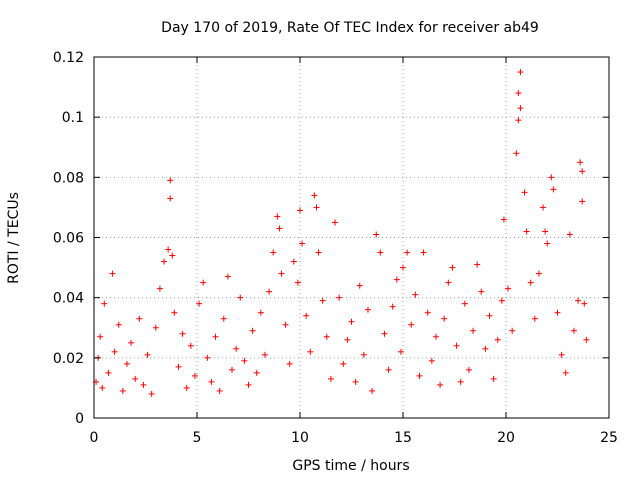 The image size is (640, 480). What do you see at coordinates (14, 238) in the screenshot?
I see `y-axis-label: ROTI / TECUs` at bounding box center [14, 238].